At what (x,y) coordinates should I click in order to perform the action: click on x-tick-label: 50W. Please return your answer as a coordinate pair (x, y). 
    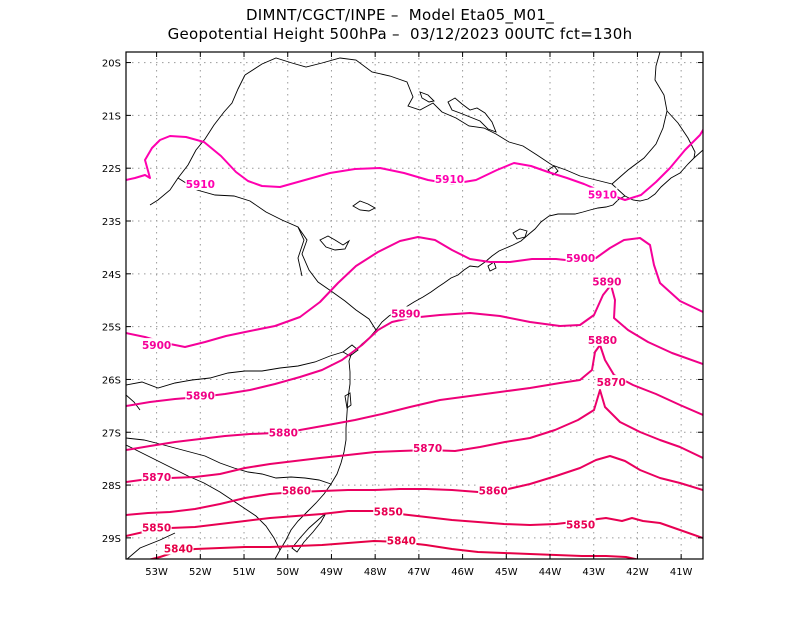
    Looking at the image, I should click on (287, 572).